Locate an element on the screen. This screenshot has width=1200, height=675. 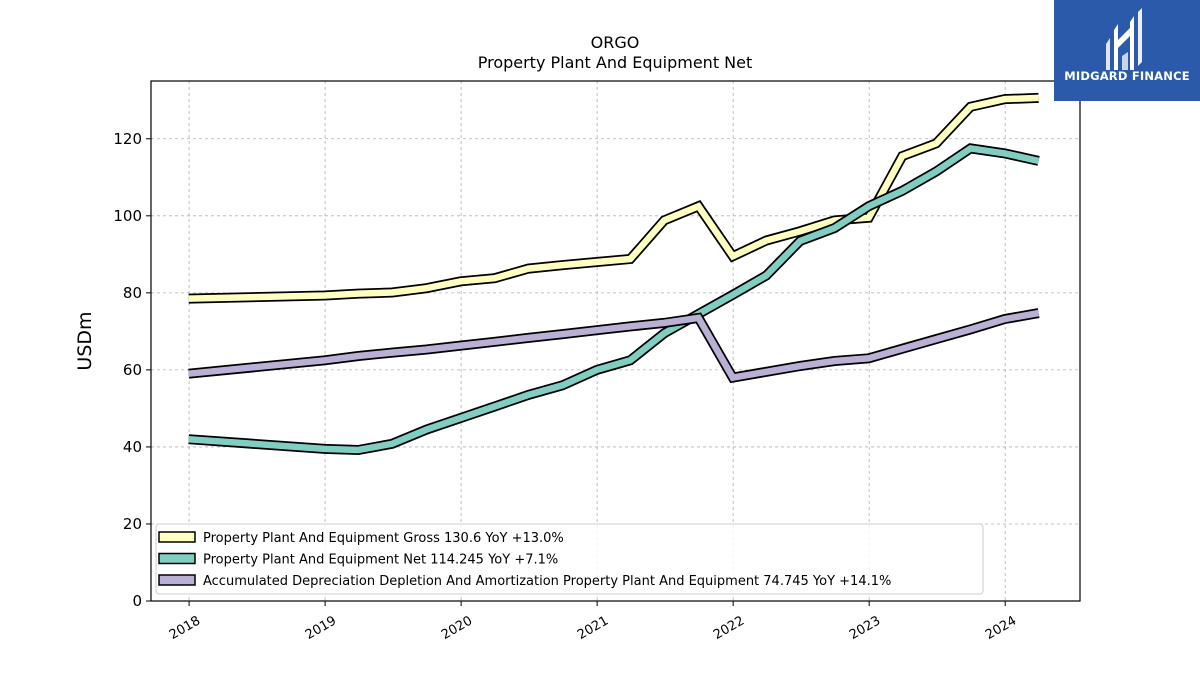
x-tick-label: 2020 is located at coordinates (457, 628).